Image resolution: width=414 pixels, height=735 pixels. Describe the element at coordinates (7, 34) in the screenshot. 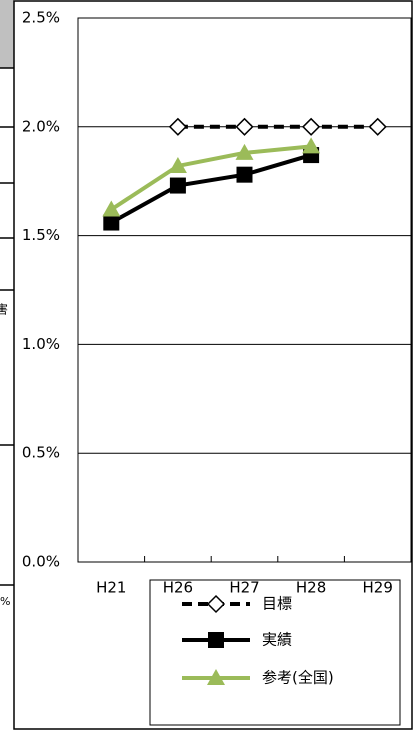

I see `left-table-header` at that location.